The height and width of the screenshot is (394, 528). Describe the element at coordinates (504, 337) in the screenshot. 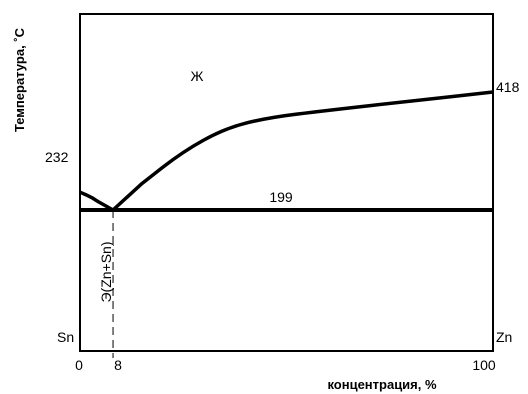

I see `component-zn-label: Zn` at that location.